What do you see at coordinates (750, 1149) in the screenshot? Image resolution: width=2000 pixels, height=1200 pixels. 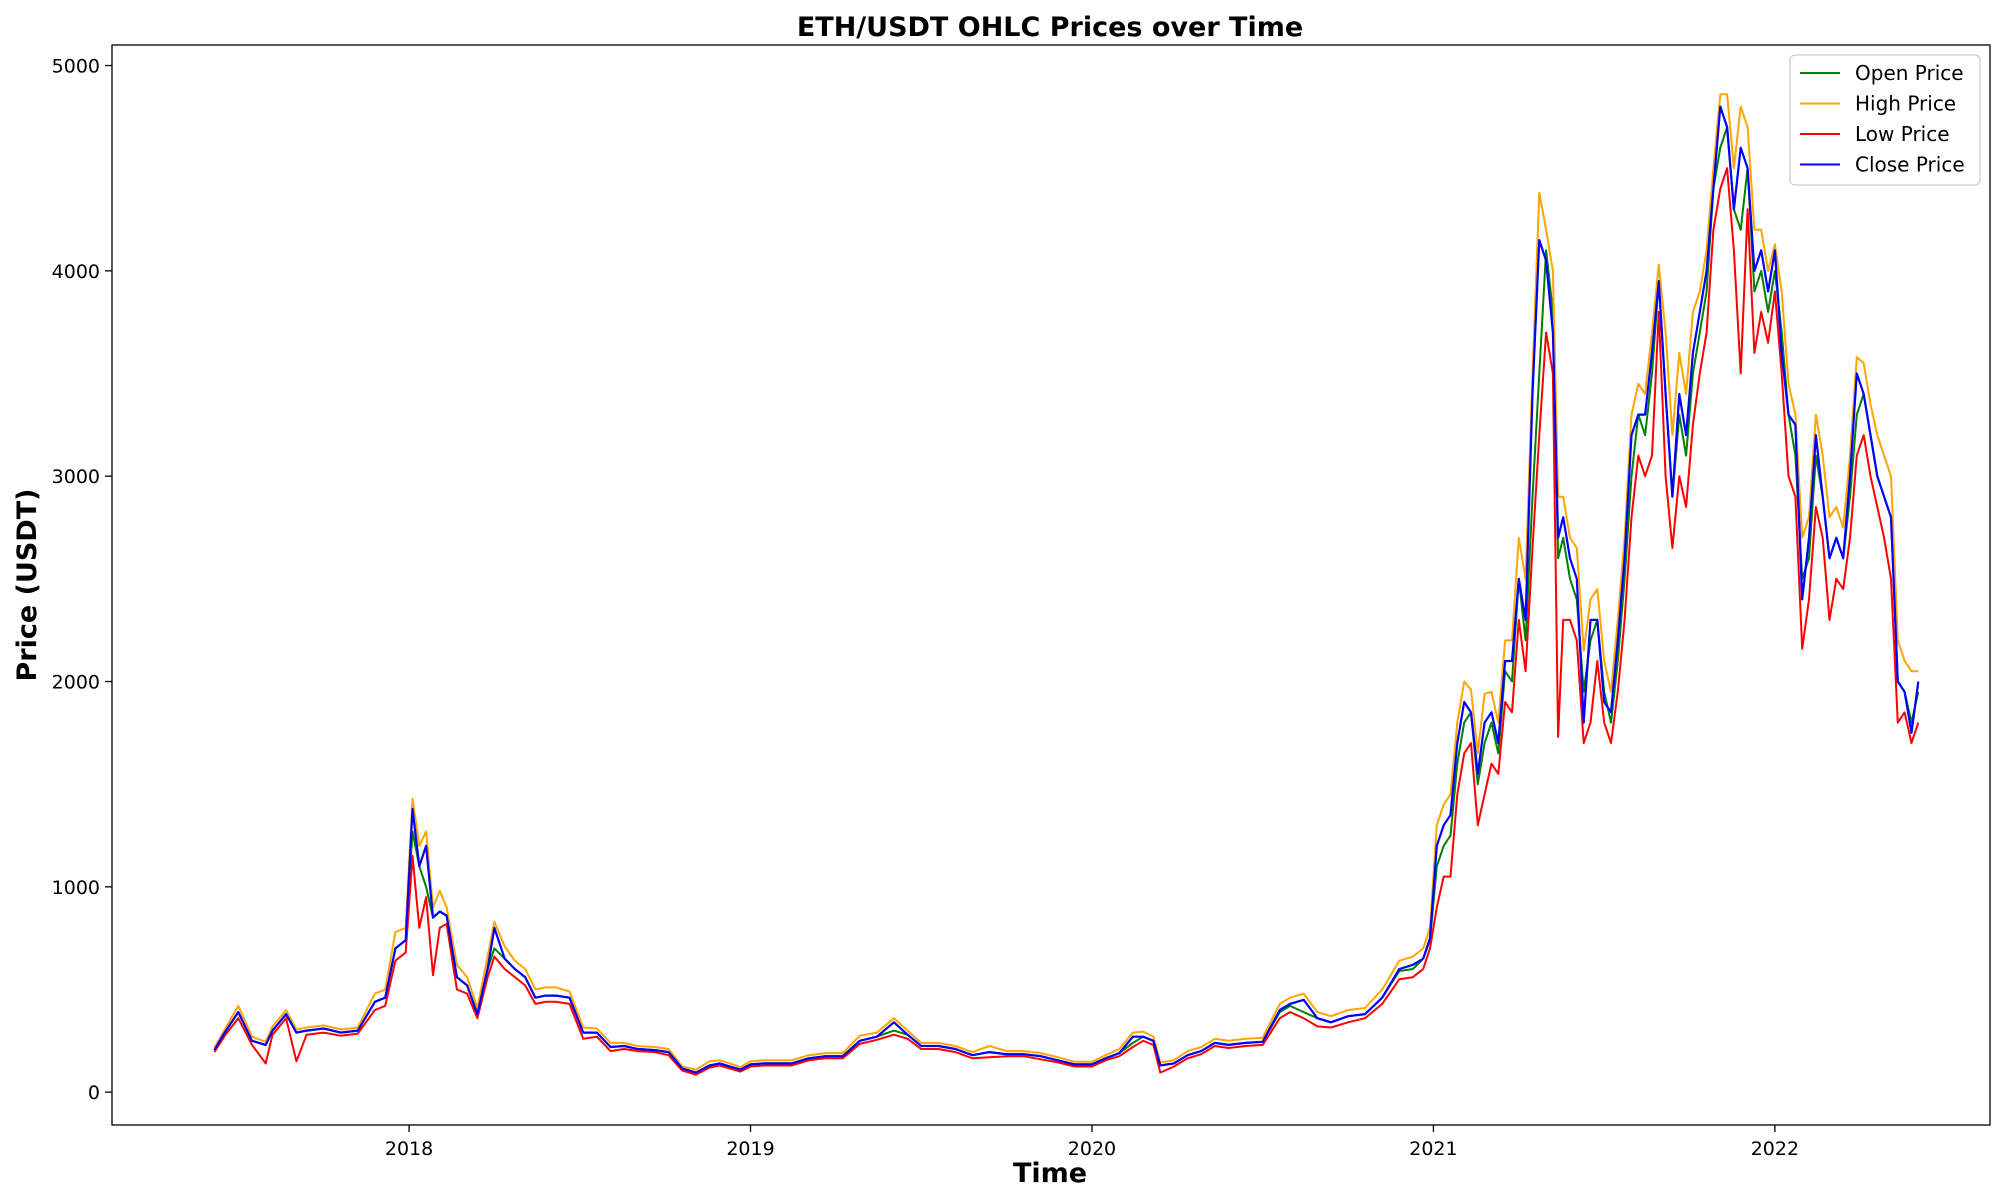 I see `x-tick-label: 2019` at bounding box center [750, 1149].